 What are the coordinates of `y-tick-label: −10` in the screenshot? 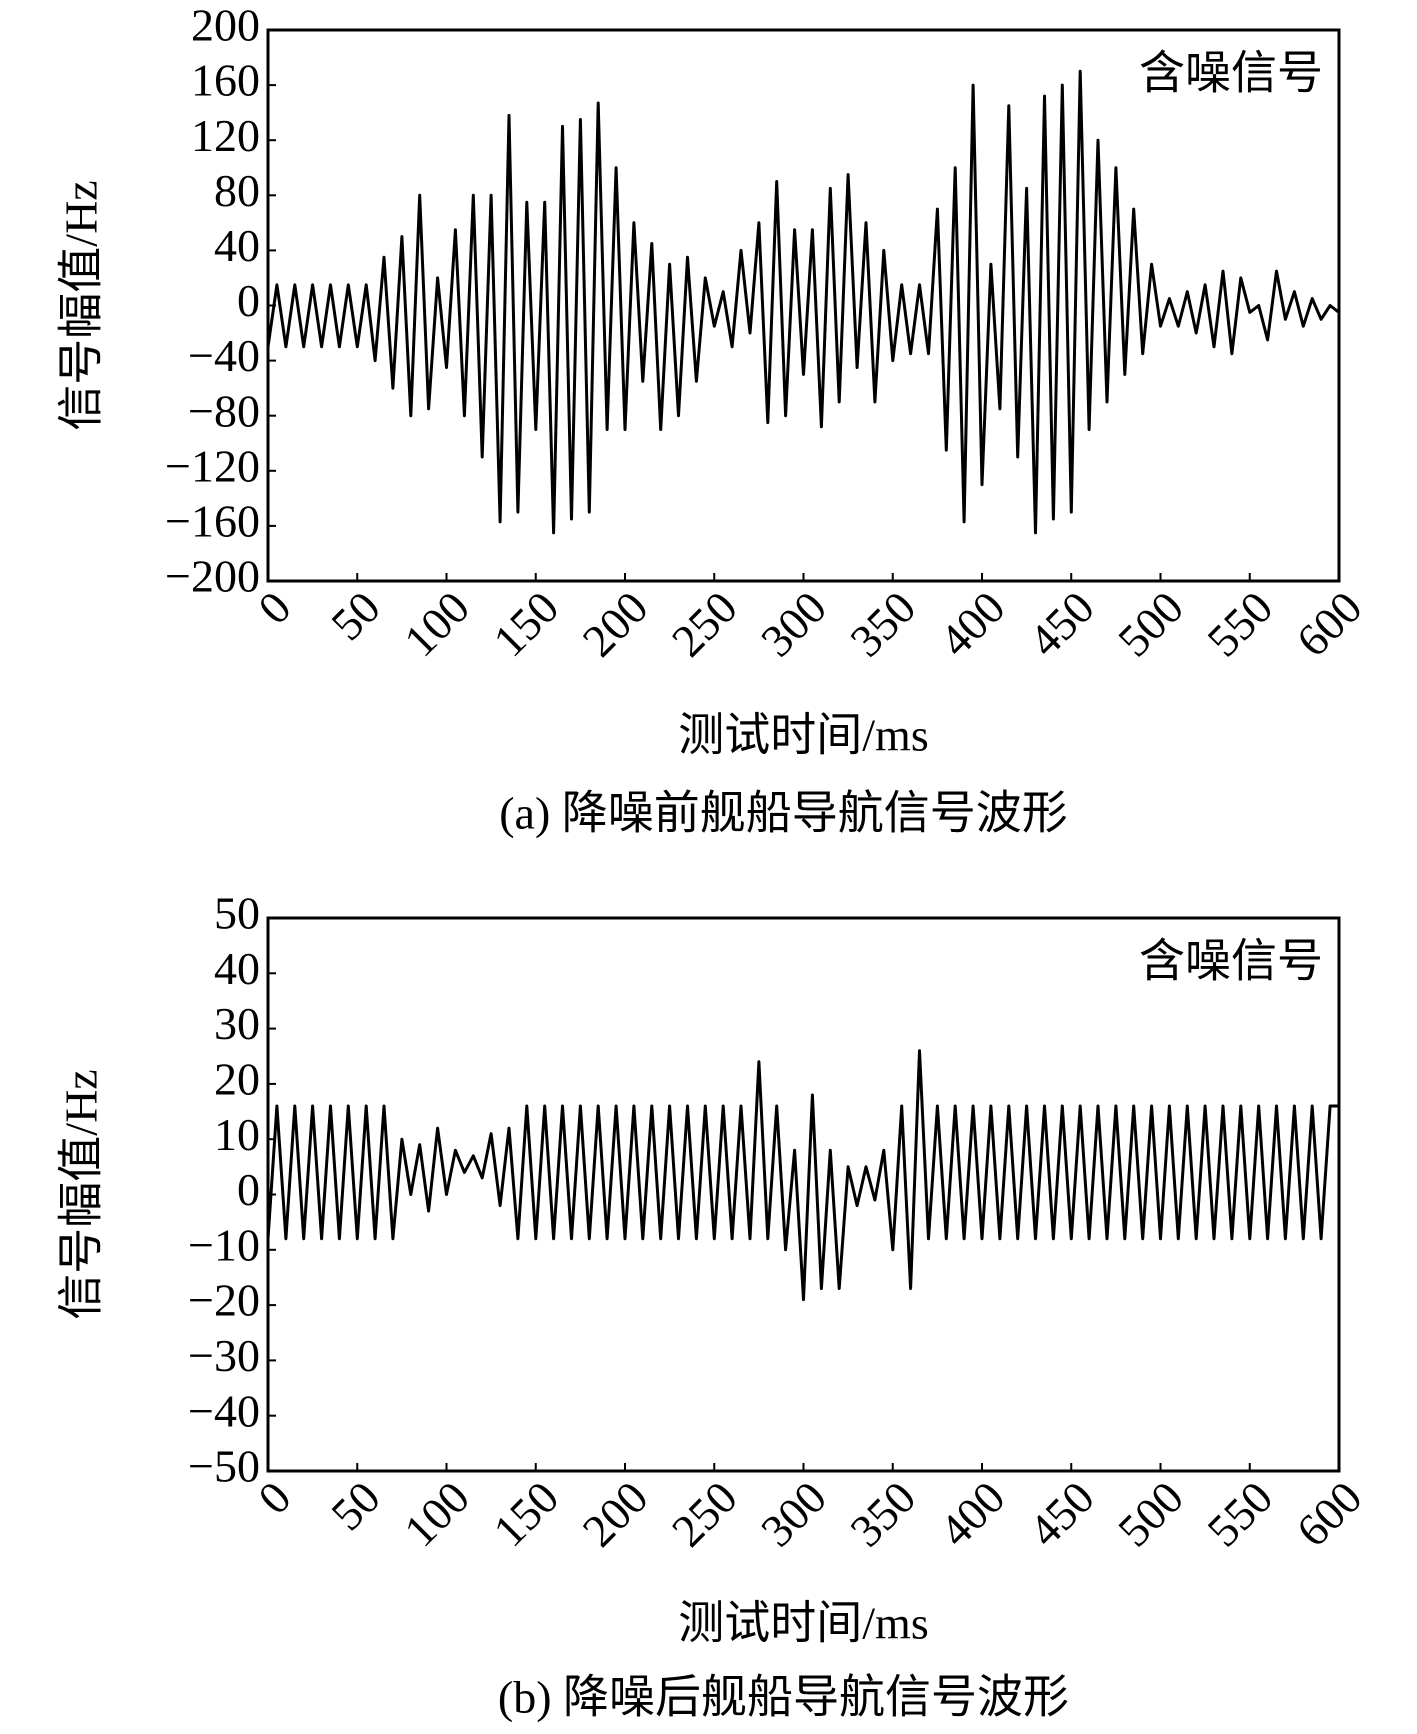 It's located at (224, 1244).